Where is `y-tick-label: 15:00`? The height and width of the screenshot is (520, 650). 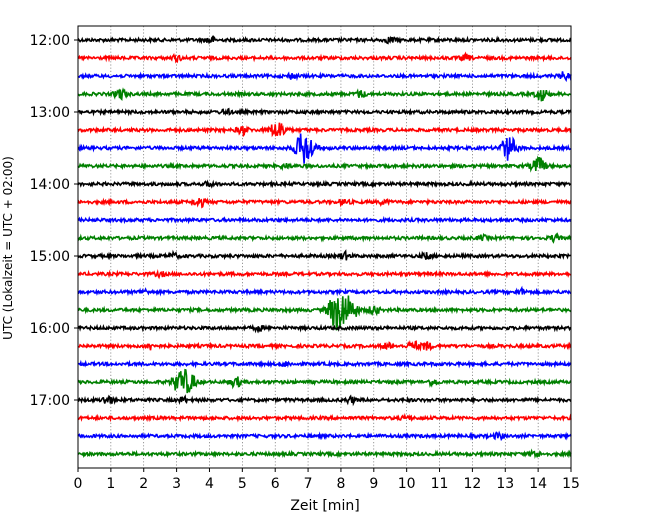 y-tick-label: 15:00 is located at coordinates (50, 257).